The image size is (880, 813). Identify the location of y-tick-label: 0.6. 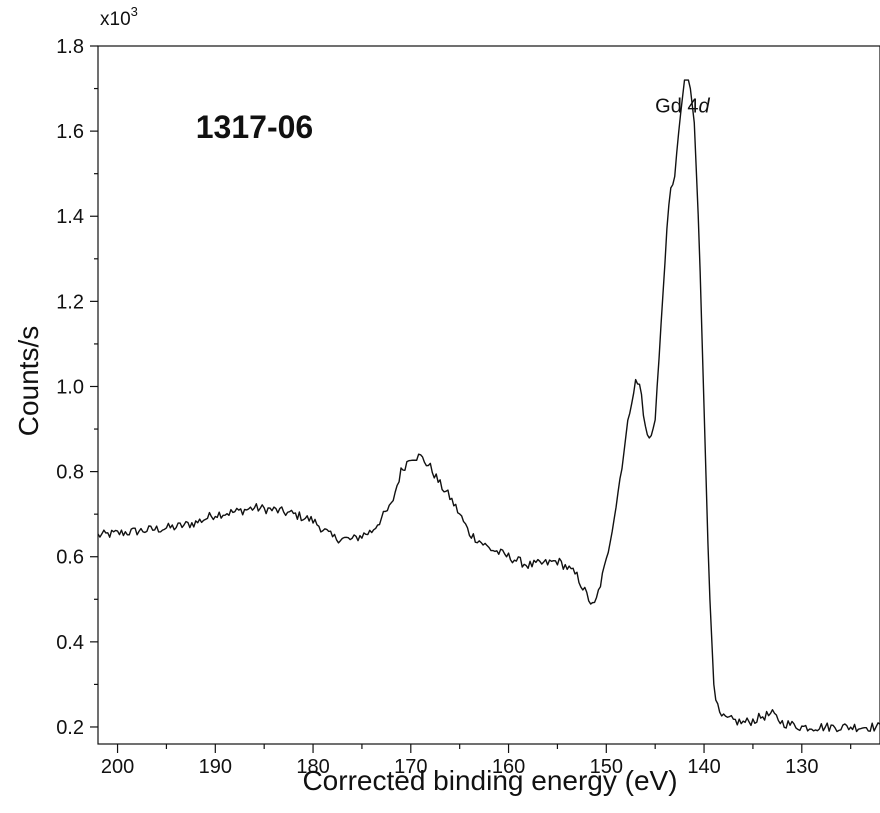
(70, 558).